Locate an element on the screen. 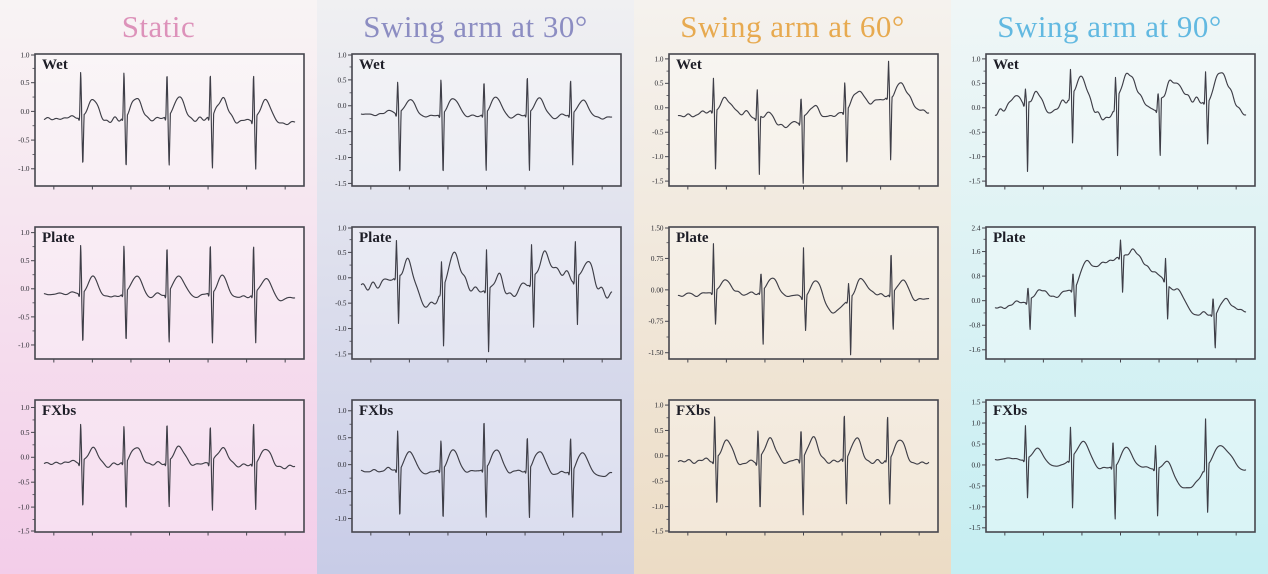 The width and height of the screenshot is (1268, 574). waveform-plot-swing90-fxbs: 1.5 1.0 0.5 0.0 -0.5 -1.0 -1.5 is located at coordinates (1112, 467).